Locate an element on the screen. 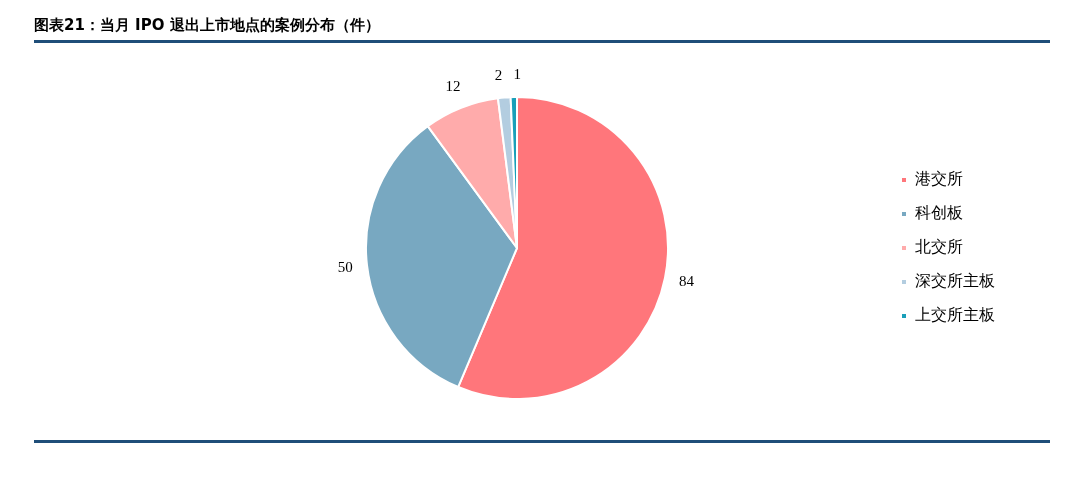  data-label: 50 is located at coordinates (345, 266).